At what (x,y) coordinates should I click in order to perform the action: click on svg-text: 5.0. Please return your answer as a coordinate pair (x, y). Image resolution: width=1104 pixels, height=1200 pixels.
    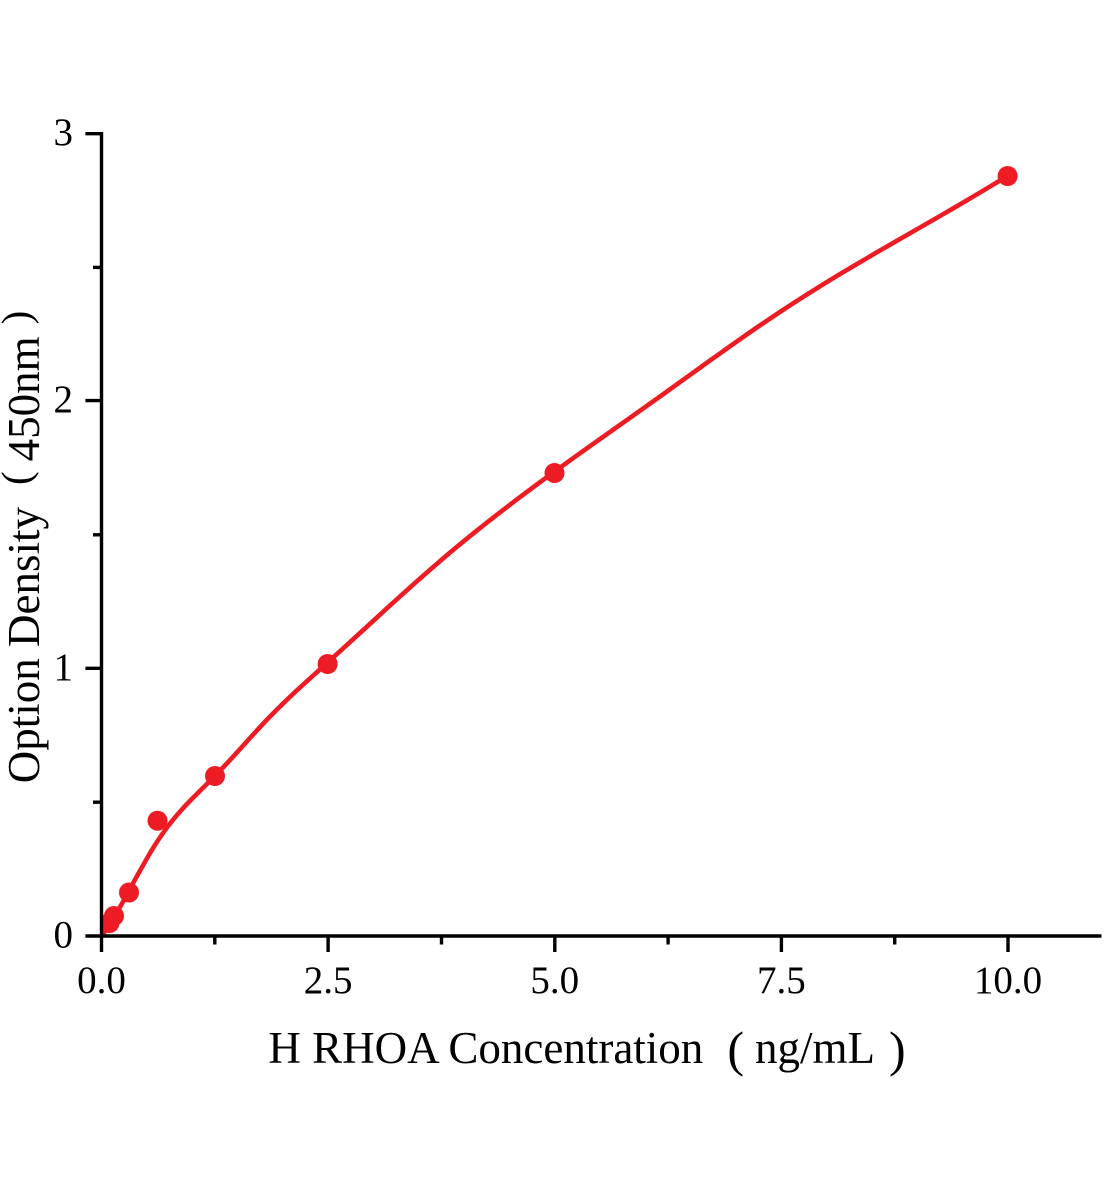
    Looking at the image, I should click on (554, 980).